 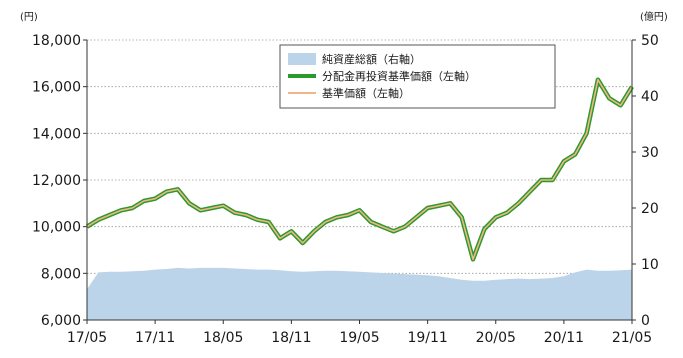 I want to click on x-tick-label: 18/05, so click(x=223, y=338).